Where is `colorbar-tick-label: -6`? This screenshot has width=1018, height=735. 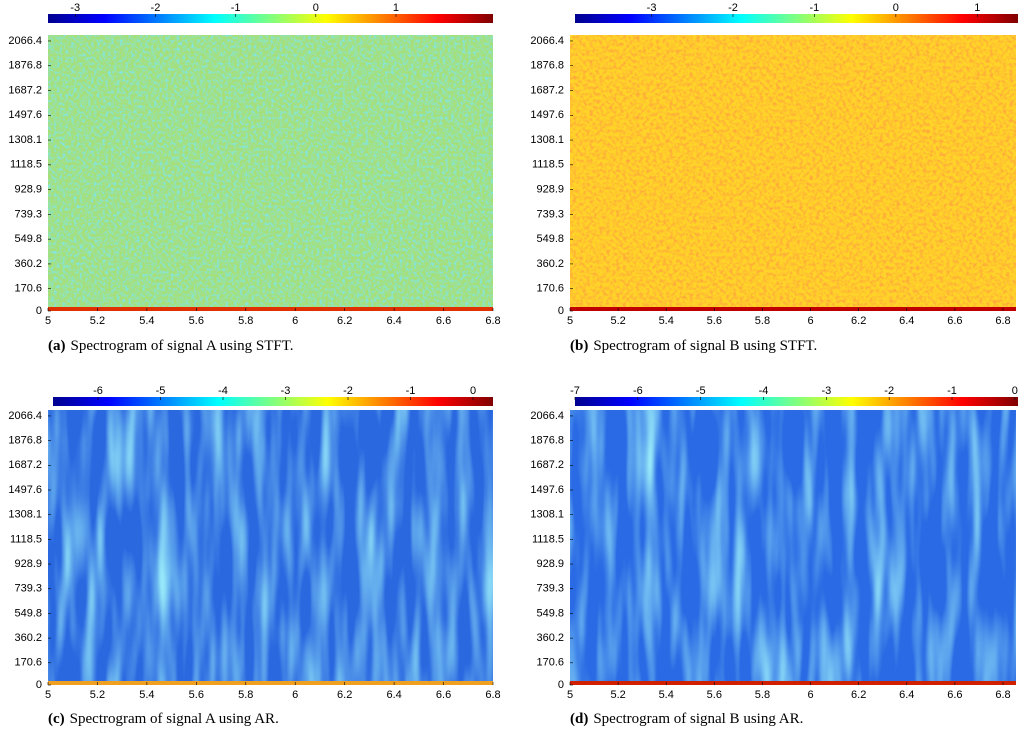
colorbar-tick-label: -6 is located at coordinates (98, 391).